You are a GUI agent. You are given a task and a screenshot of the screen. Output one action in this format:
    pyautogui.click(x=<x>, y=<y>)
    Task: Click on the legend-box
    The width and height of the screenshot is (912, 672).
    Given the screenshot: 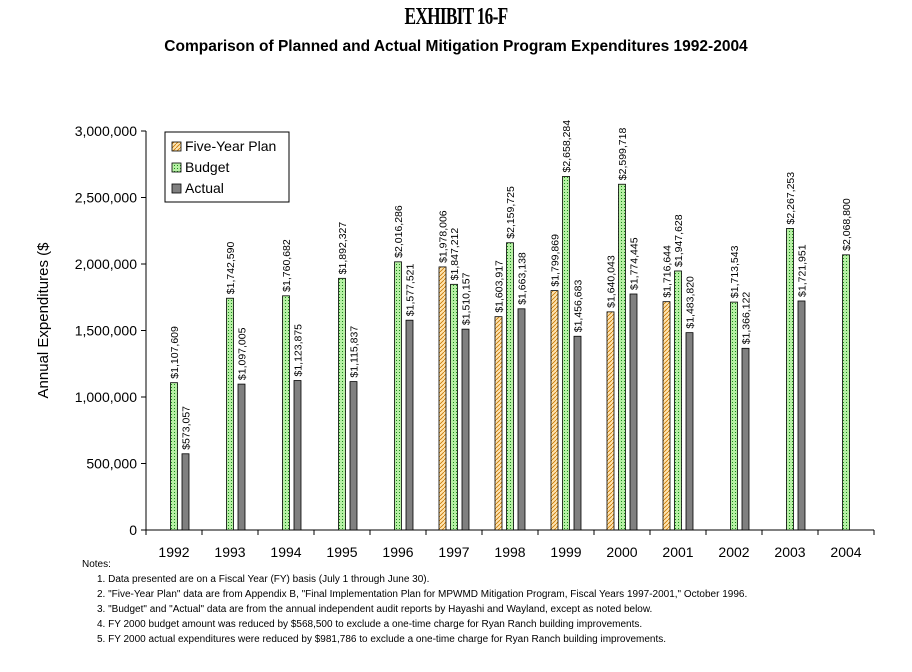 What is the action you would take?
    pyautogui.click(x=227, y=167)
    